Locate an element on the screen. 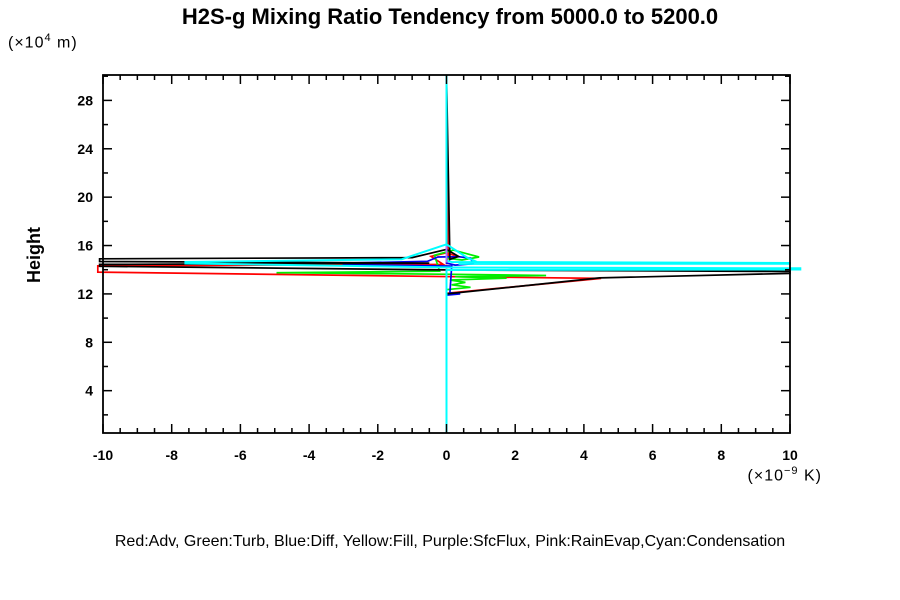 This screenshot has height=600, width=900. x-tick-label: 2 is located at coordinates (515, 455).